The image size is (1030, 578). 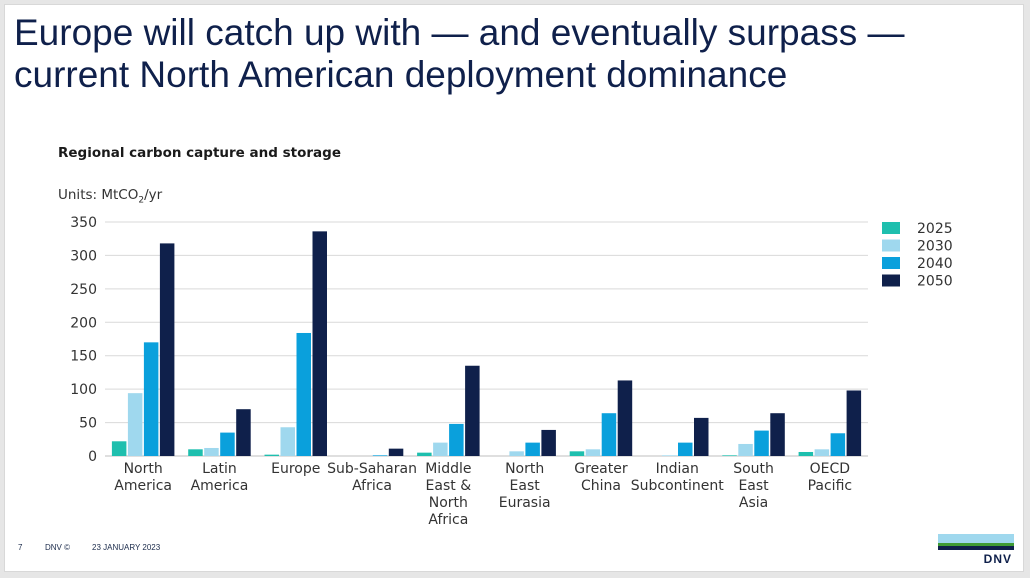 I want to click on legend-label-2025: 2025, so click(x=935, y=229).